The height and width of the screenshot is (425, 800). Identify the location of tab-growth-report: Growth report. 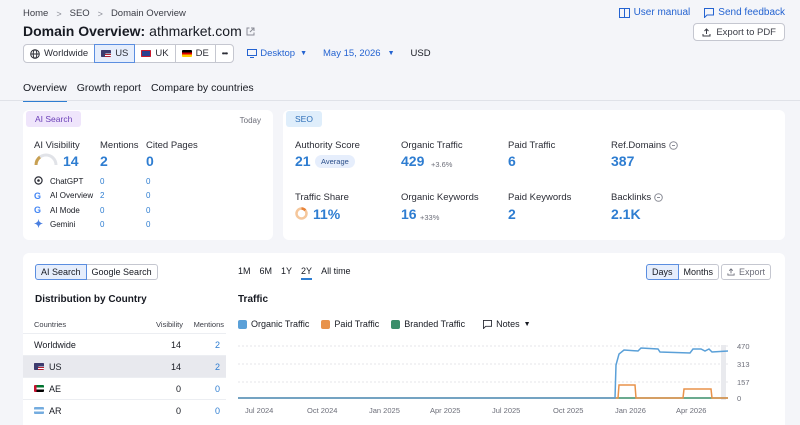
(108, 88).